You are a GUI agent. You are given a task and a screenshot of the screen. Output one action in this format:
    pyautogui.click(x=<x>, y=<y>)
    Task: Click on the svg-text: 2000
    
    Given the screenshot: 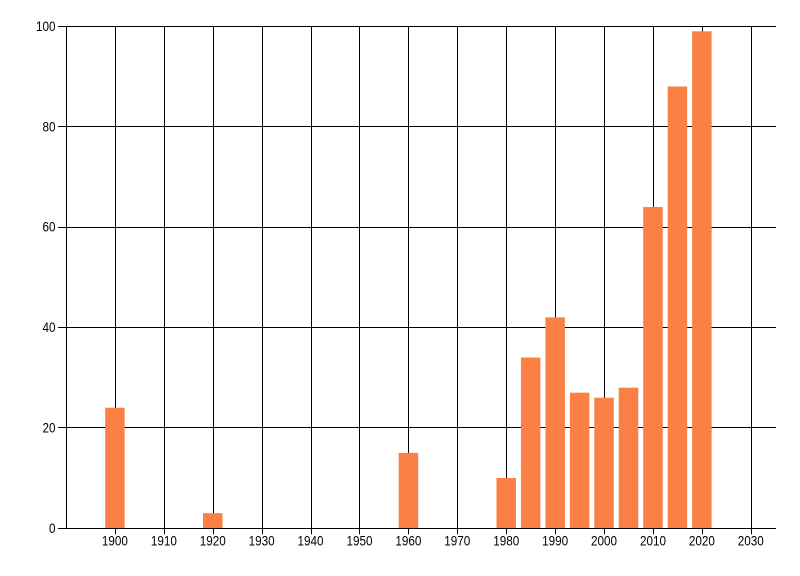 What is the action you would take?
    pyautogui.click(x=604, y=541)
    